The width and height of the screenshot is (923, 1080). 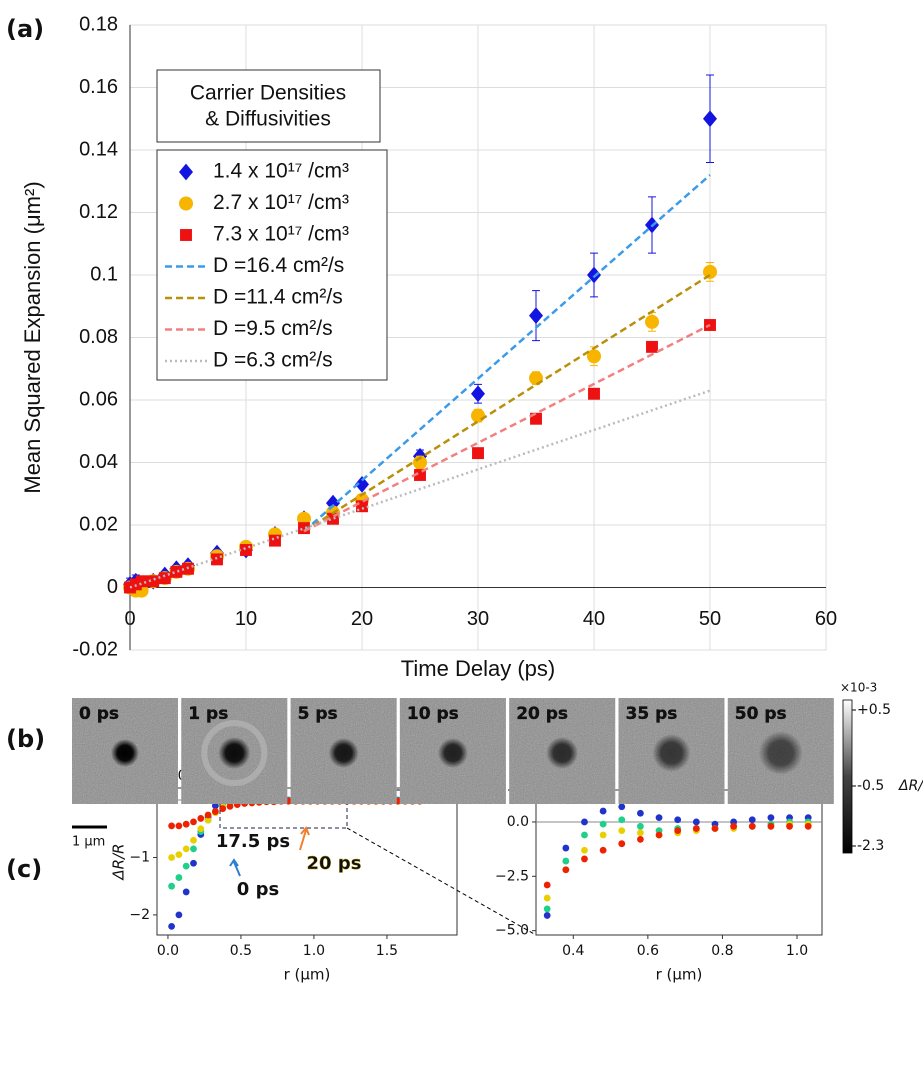 What do you see at coordinates (281, 171) in the screenshot?
I see `legend-label: 1.4 x 10¹⁷ /cm³` at bounding box center [281, 171].